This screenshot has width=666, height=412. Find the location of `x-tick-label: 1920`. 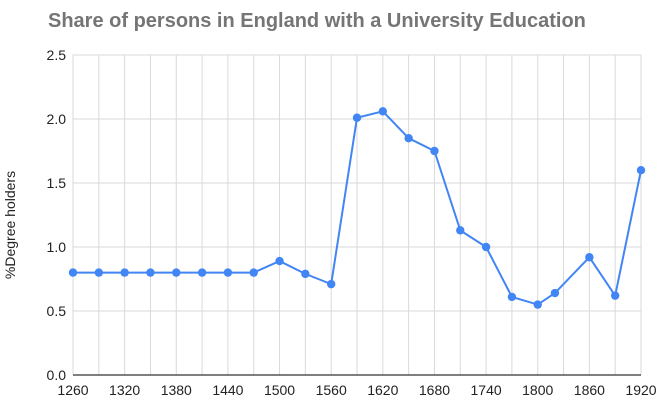

x-tick-label: 1920 is located at coordinates (640, 390).